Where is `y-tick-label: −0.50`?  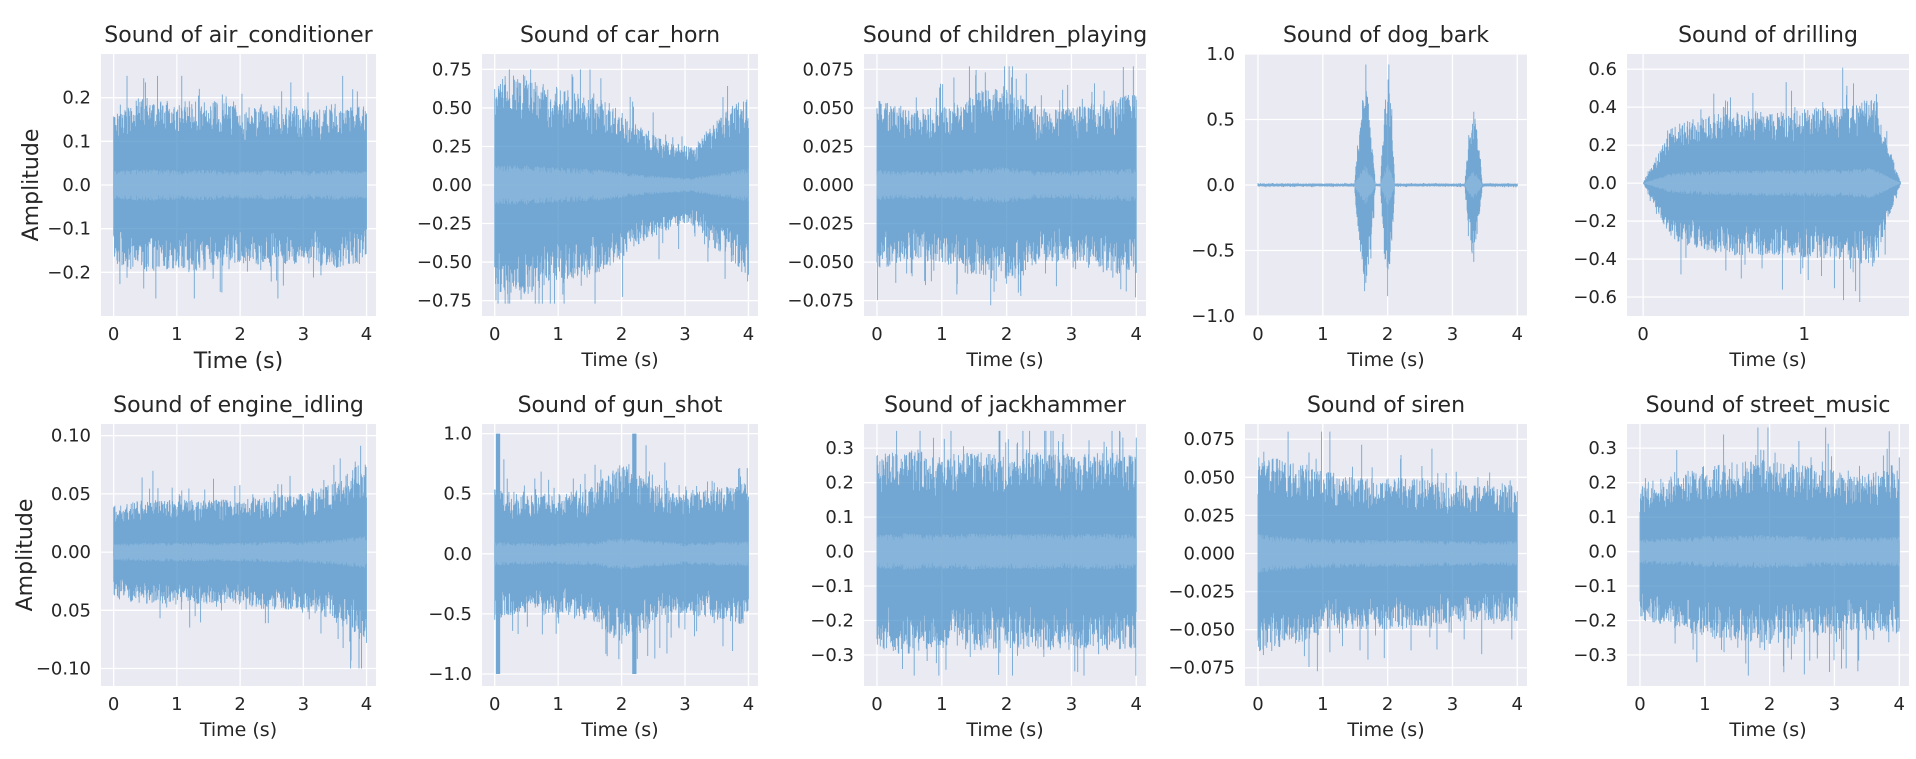
y-tick-label: −0.50 is located at coordinates (444, 262).